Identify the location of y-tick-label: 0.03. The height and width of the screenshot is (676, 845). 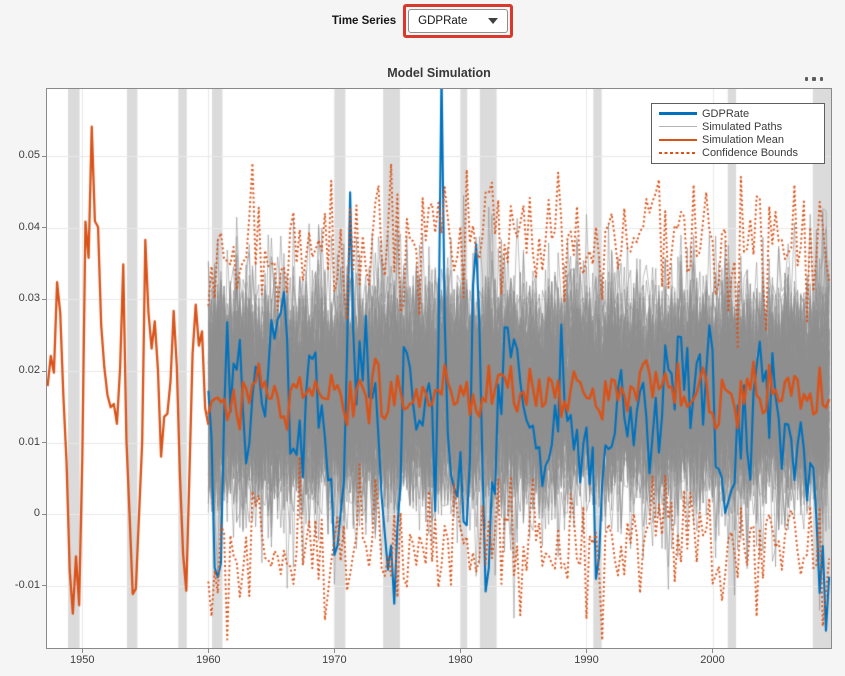
(29, 298).